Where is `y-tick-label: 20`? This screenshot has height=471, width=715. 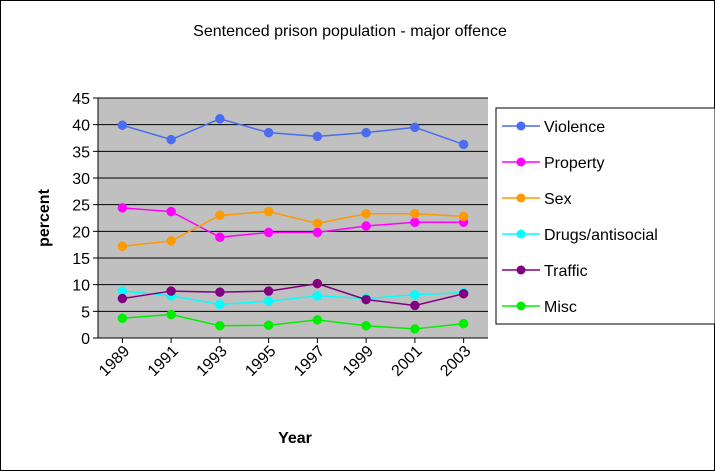 y-tick-label: 20 is located at coordinates (81, 232).